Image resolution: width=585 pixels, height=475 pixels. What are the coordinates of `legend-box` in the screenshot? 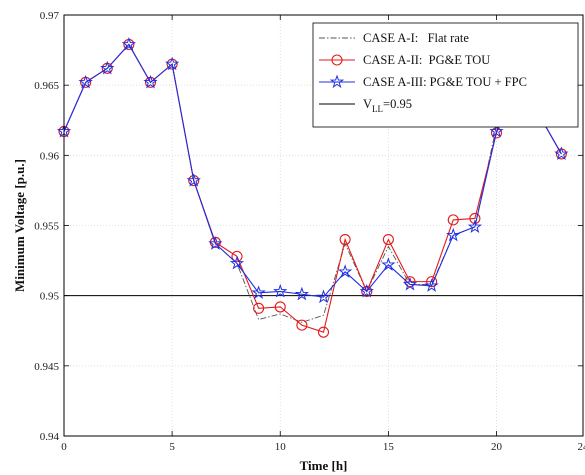 It's located at (445, 75).